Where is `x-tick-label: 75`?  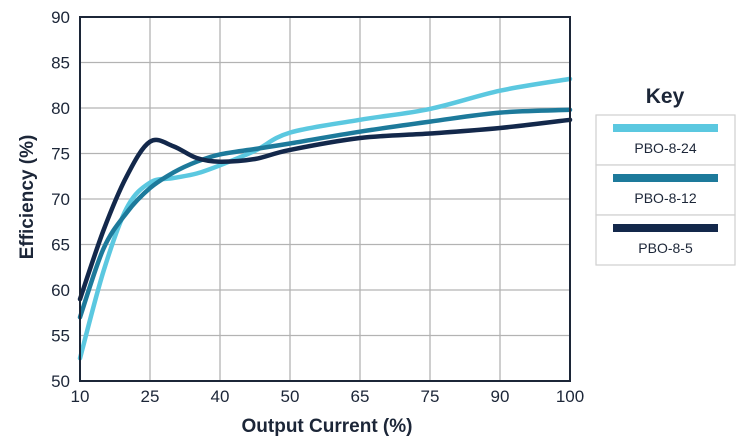 x-tick-label: 75 is located at coordinates (430, 396).